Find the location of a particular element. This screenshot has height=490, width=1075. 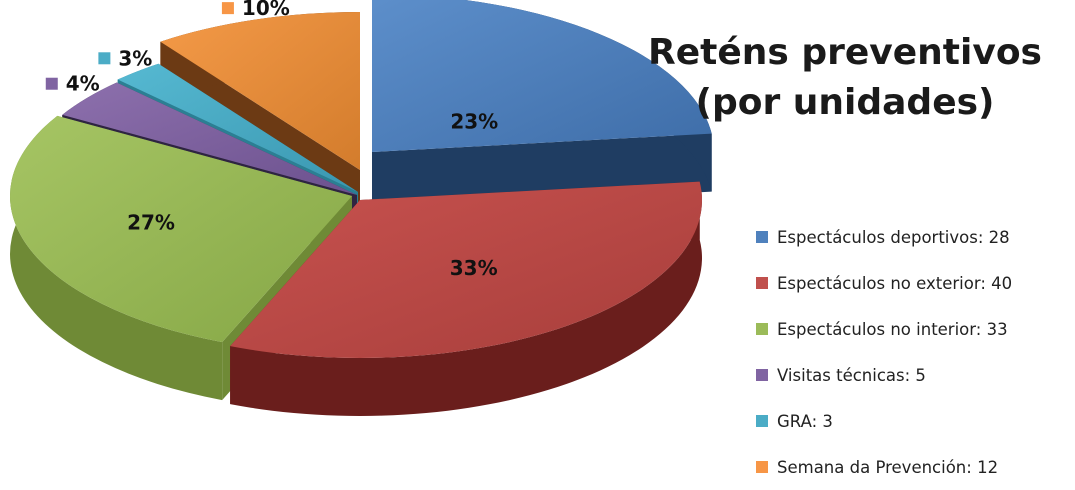

pie-slice-side is located at coordinates (116, 258).